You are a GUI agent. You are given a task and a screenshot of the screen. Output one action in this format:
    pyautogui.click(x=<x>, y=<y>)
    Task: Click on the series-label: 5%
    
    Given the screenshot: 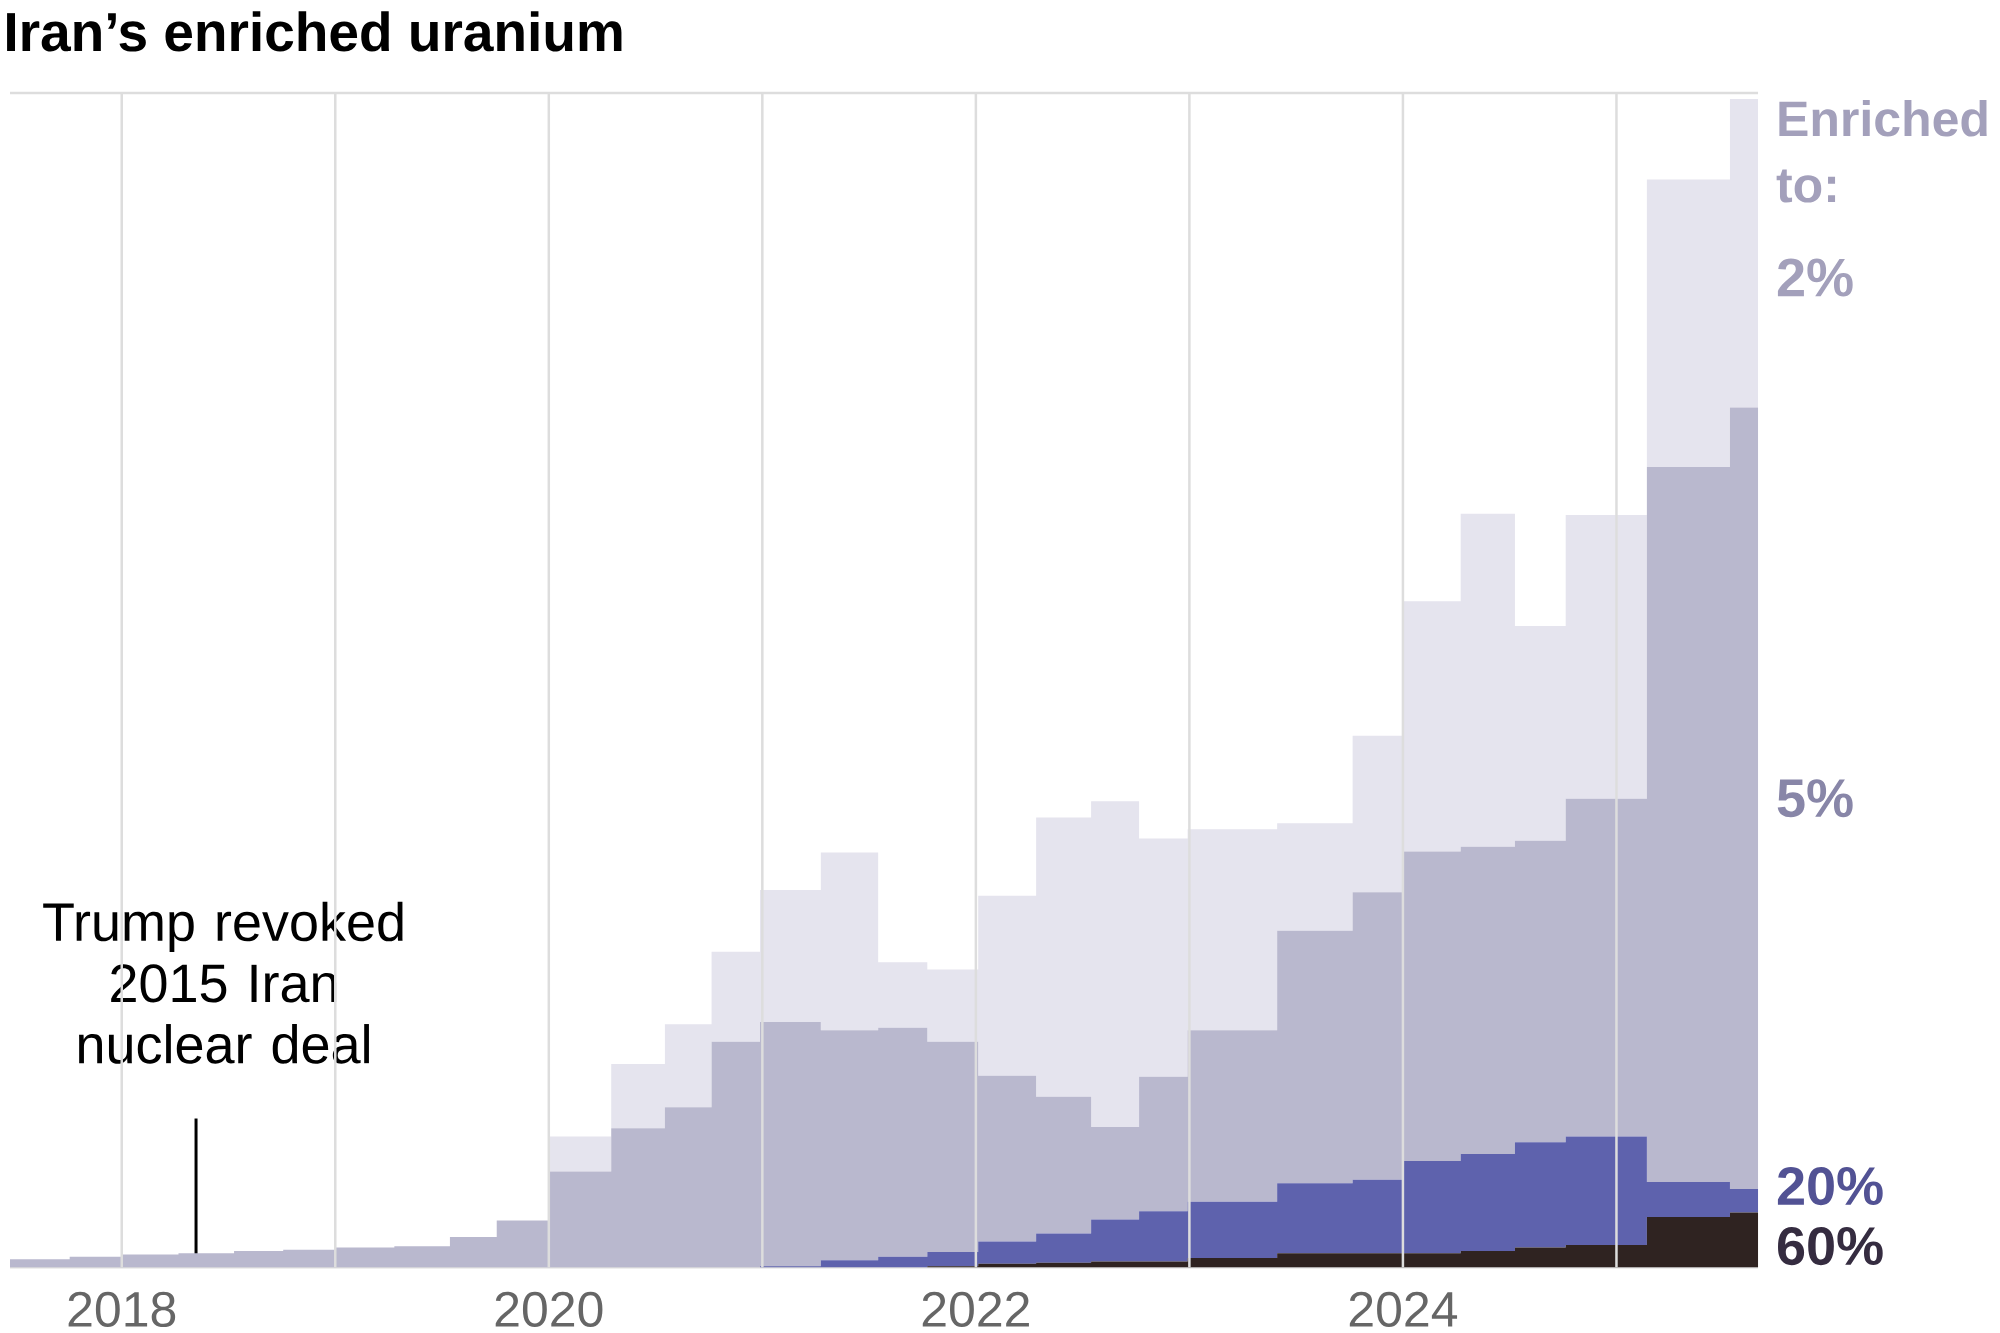 What is the action you would take?
    pyautogui.click(x=1815, y=798)
    